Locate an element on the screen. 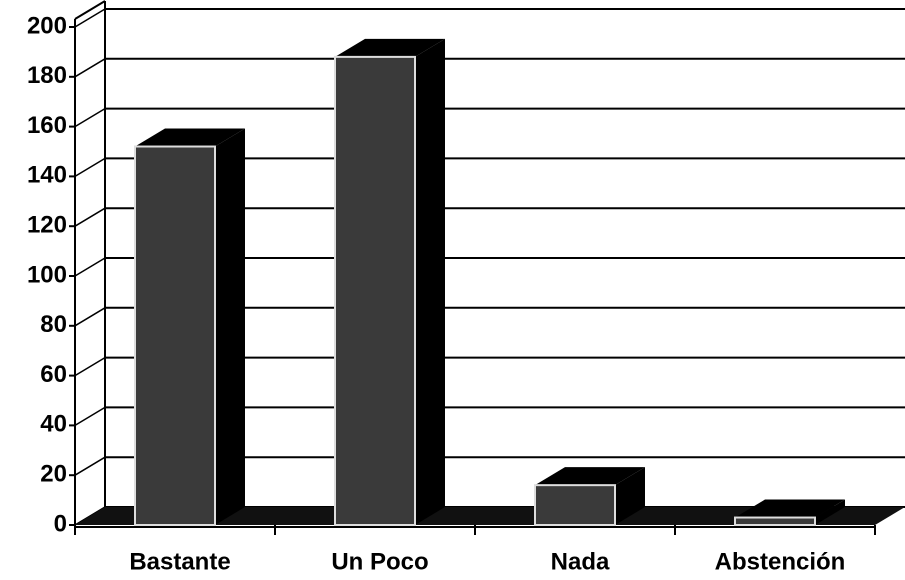 This screenshot has width=905, height=580. y-tick-label: 40 is located at coordinates (53, 424).